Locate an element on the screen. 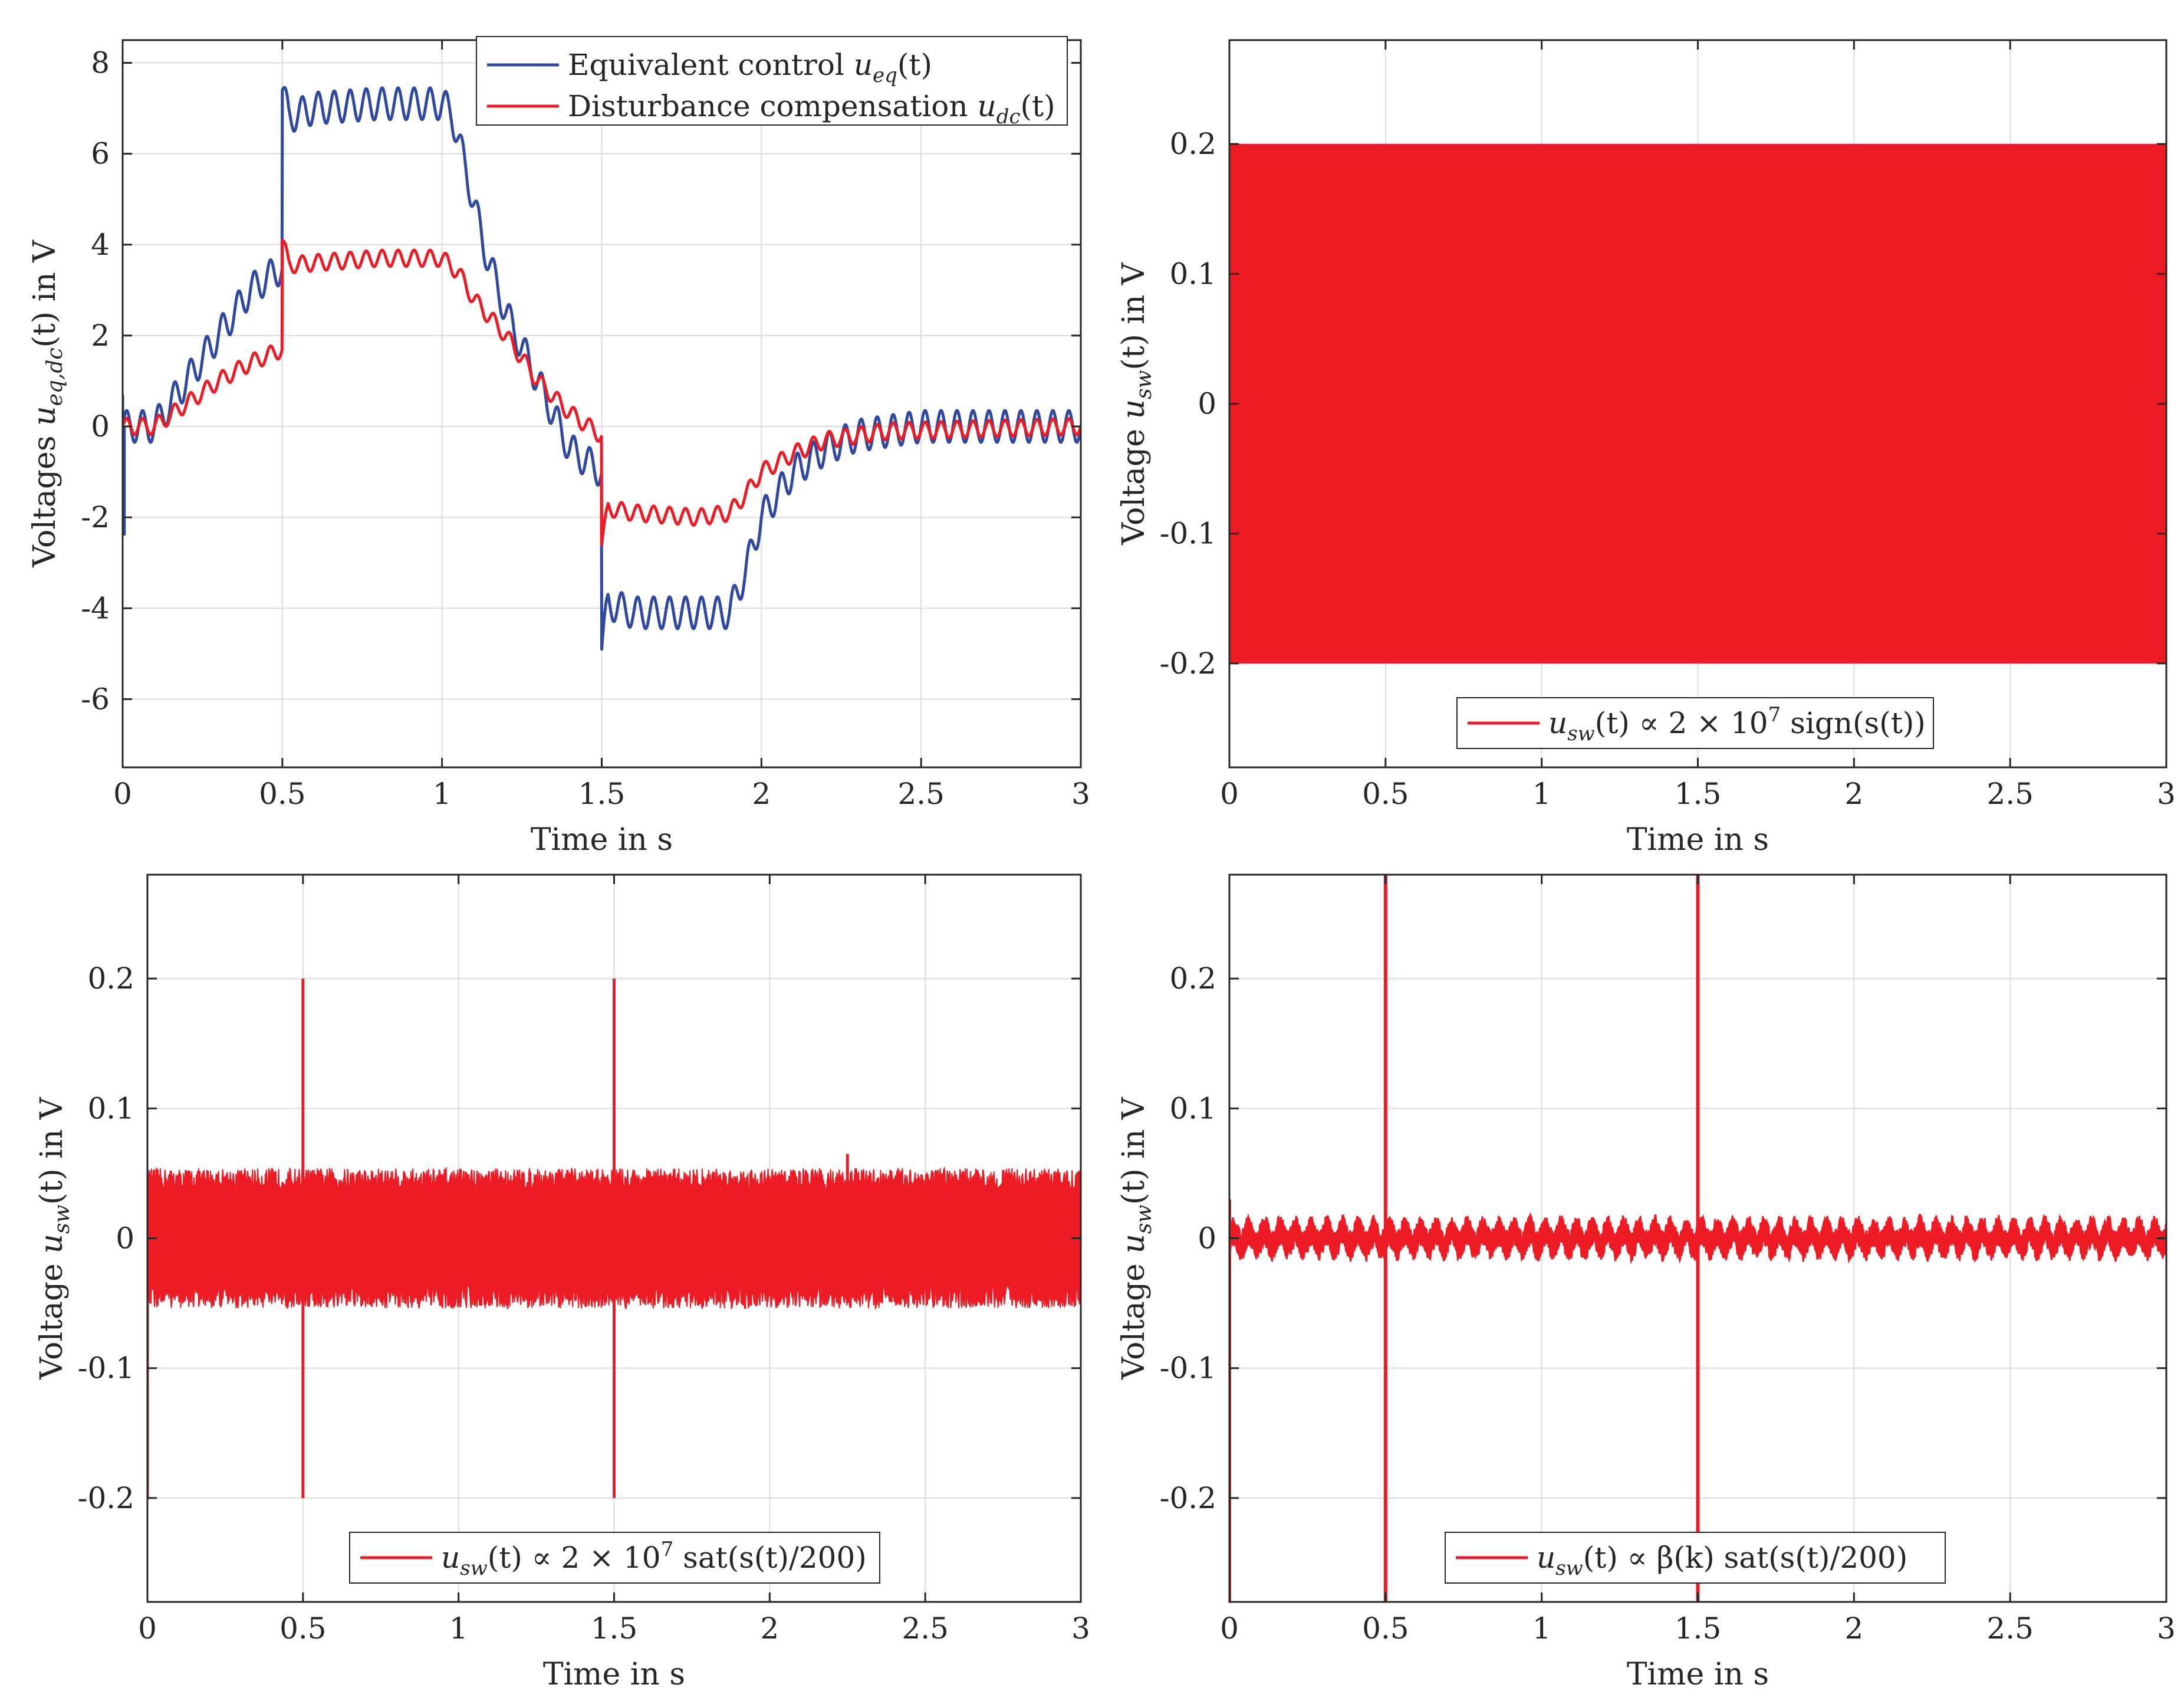  y-tick-label: -2 is located at coordinates (95, 517).